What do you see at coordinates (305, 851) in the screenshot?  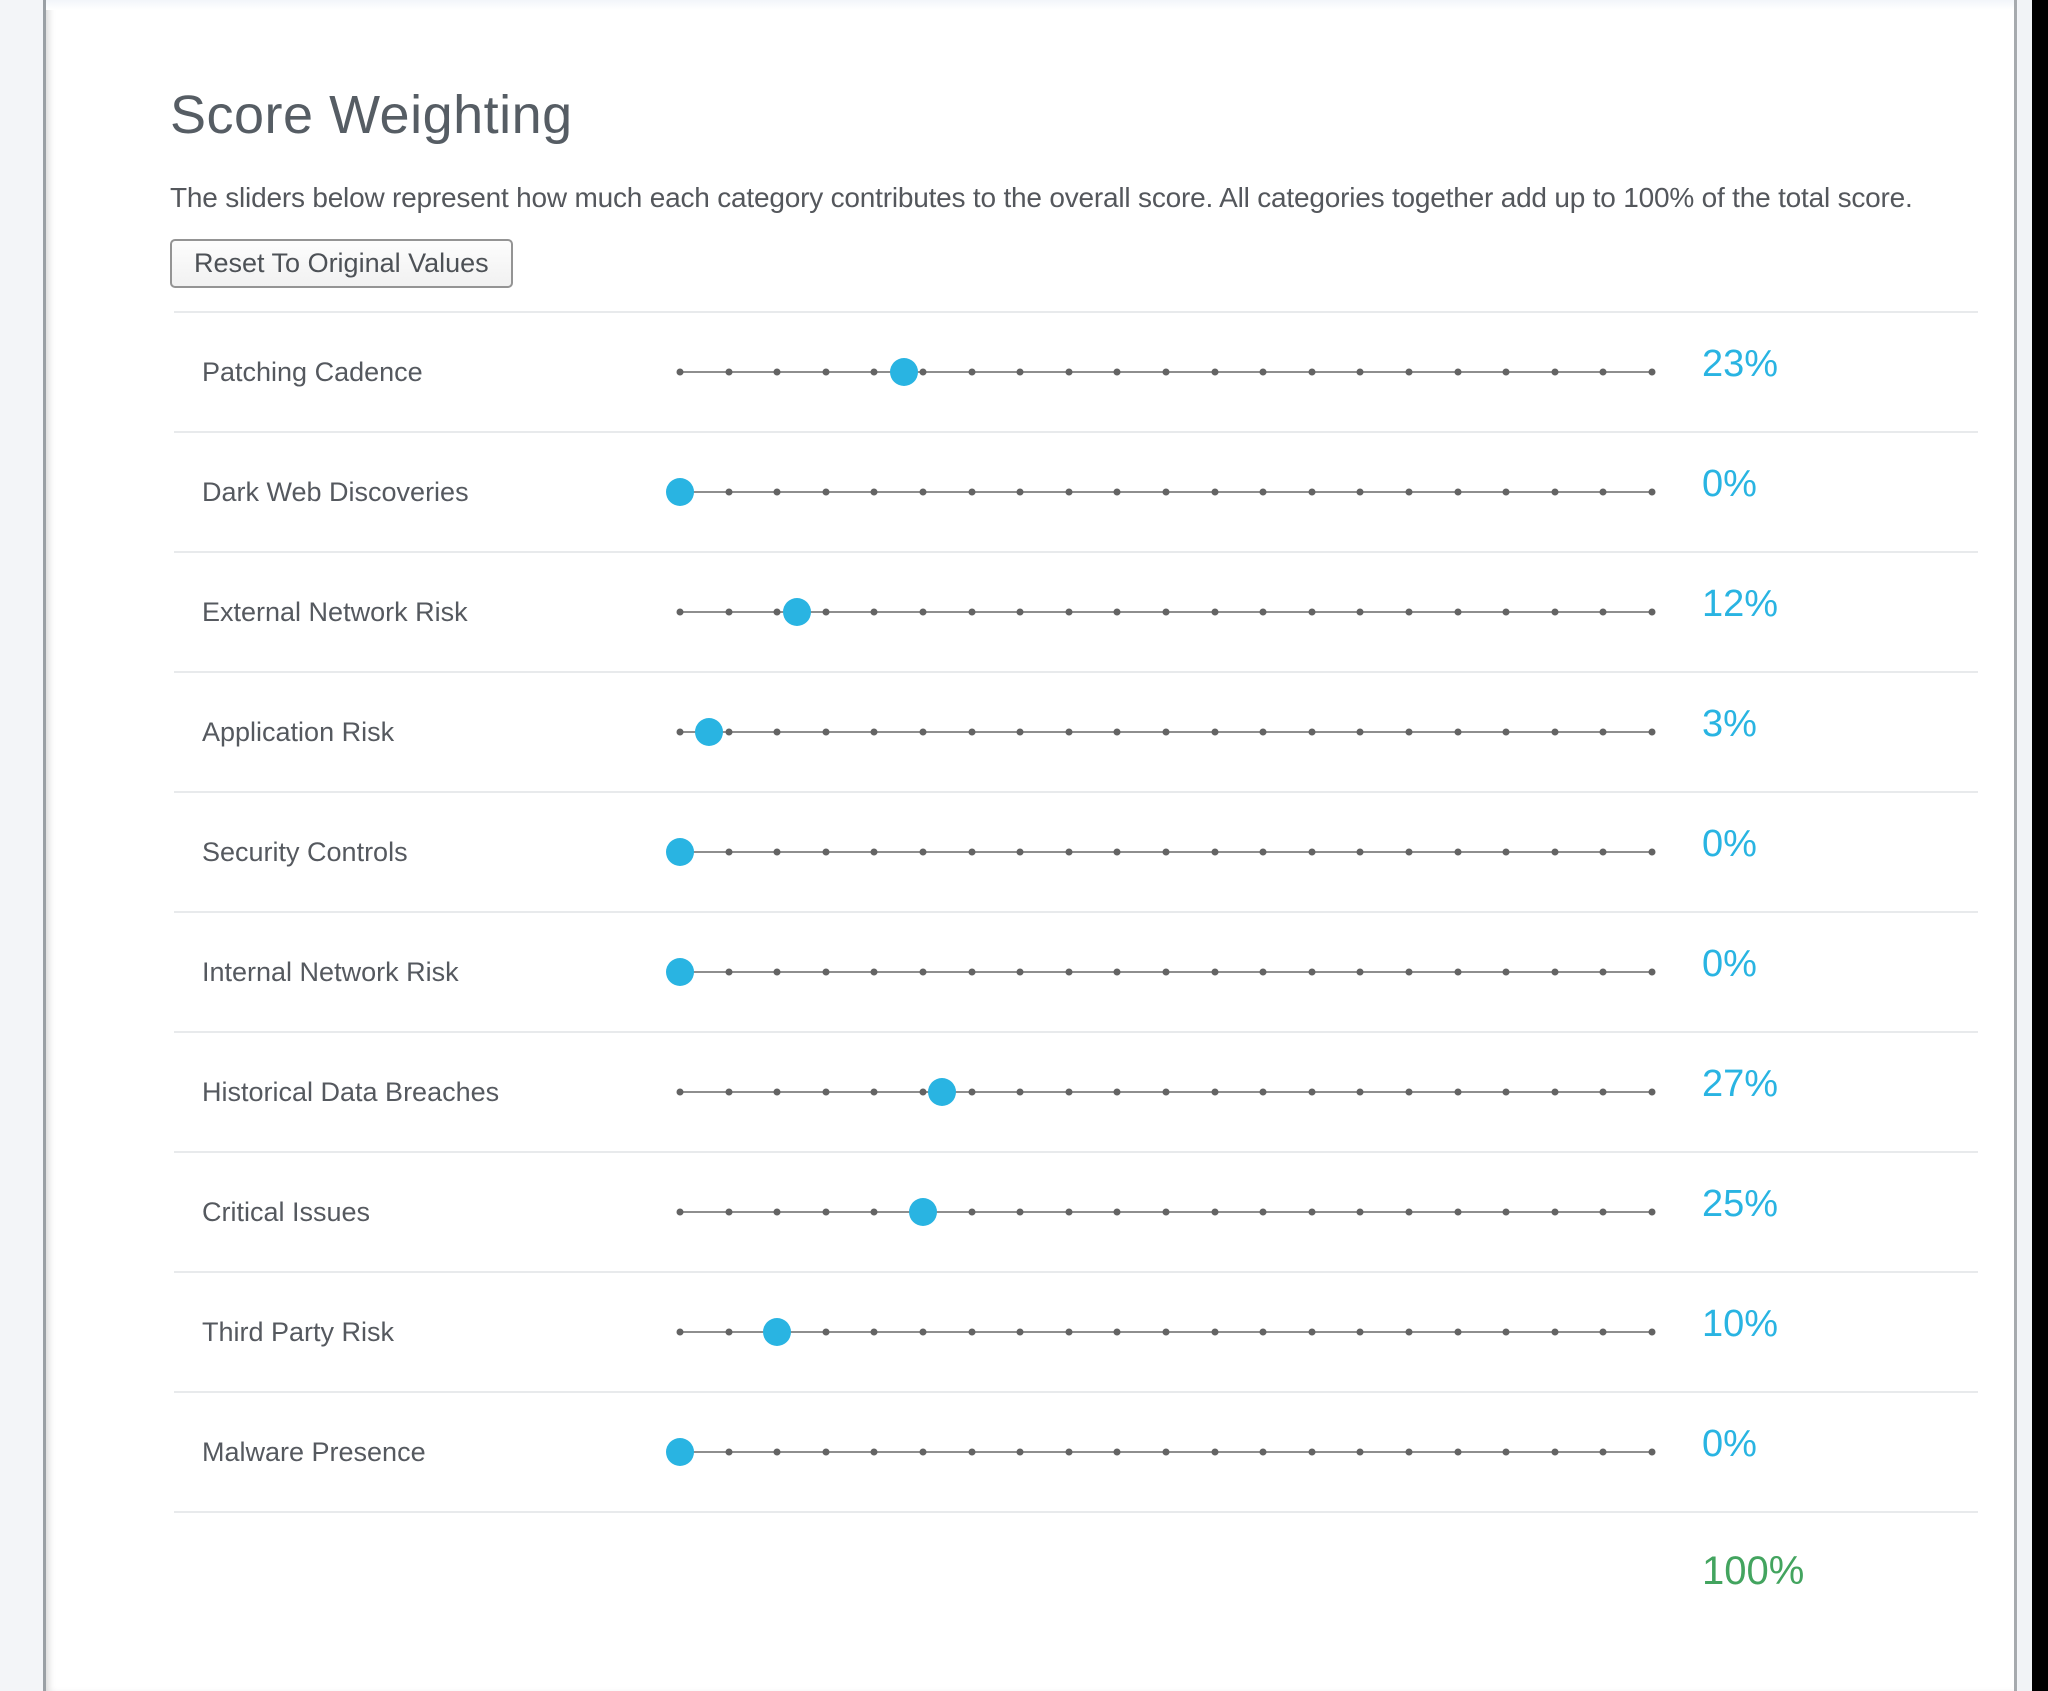 I see `category-label: Security Controls` at bounding box center [305, 851].